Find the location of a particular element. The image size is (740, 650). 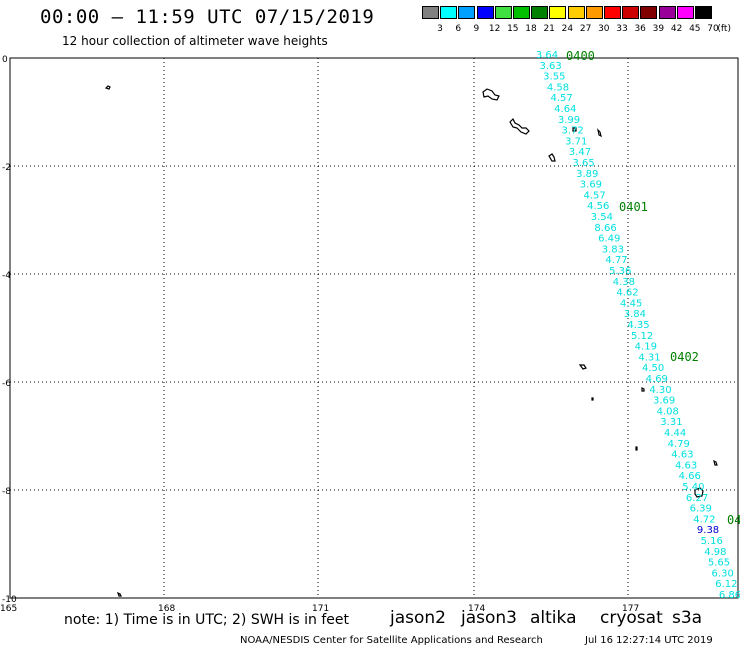

wave-height-value: 4.38 is located at coordinates (624, 282).